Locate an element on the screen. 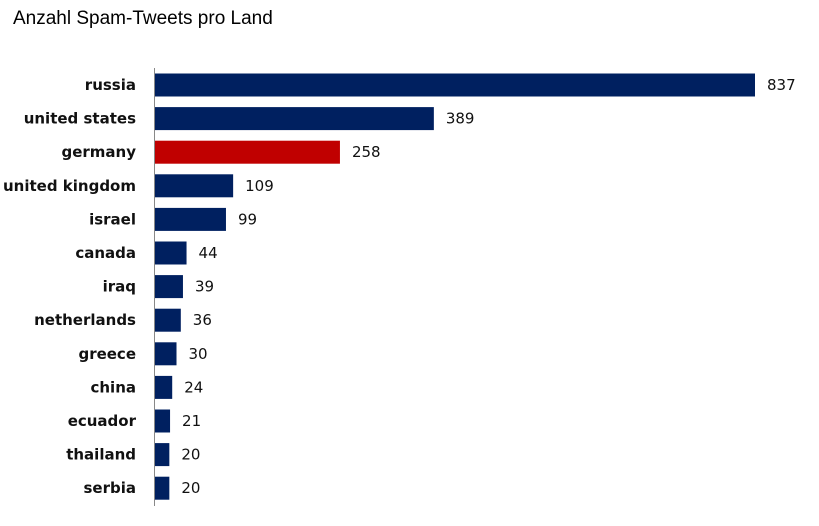 This screenshot has width=819, height=526. category-label-greece: greece is located at coordinates (107, 354).